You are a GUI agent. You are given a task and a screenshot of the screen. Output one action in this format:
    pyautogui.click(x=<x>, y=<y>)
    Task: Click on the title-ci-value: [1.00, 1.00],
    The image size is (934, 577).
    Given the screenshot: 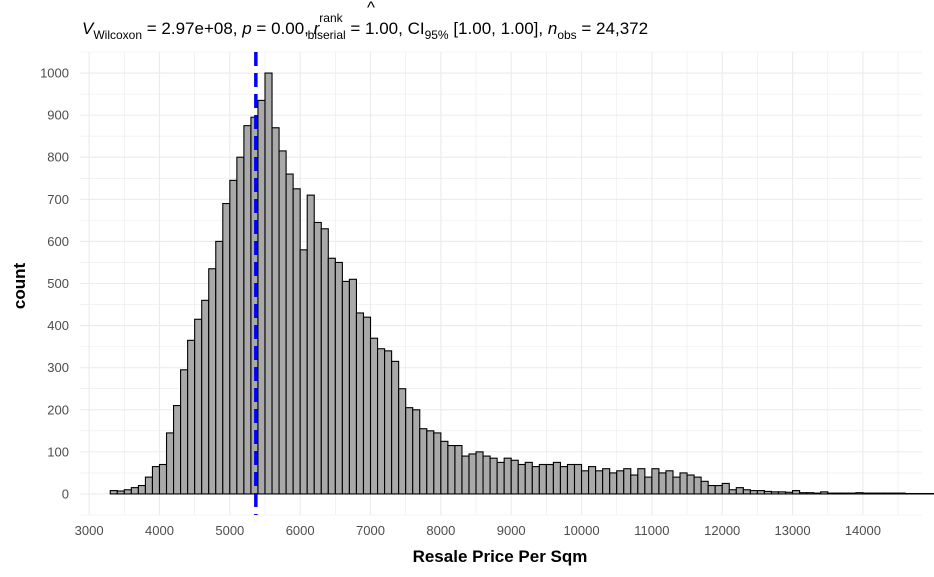 What is the action you would take?
    pyautogui.click(x=498, y=28)
    